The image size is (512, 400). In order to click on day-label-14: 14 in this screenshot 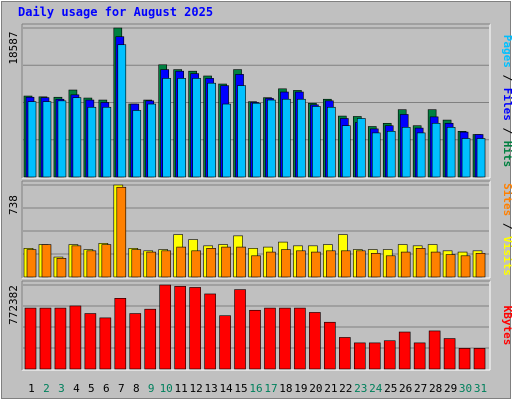, I will do `click(226, 388)`.